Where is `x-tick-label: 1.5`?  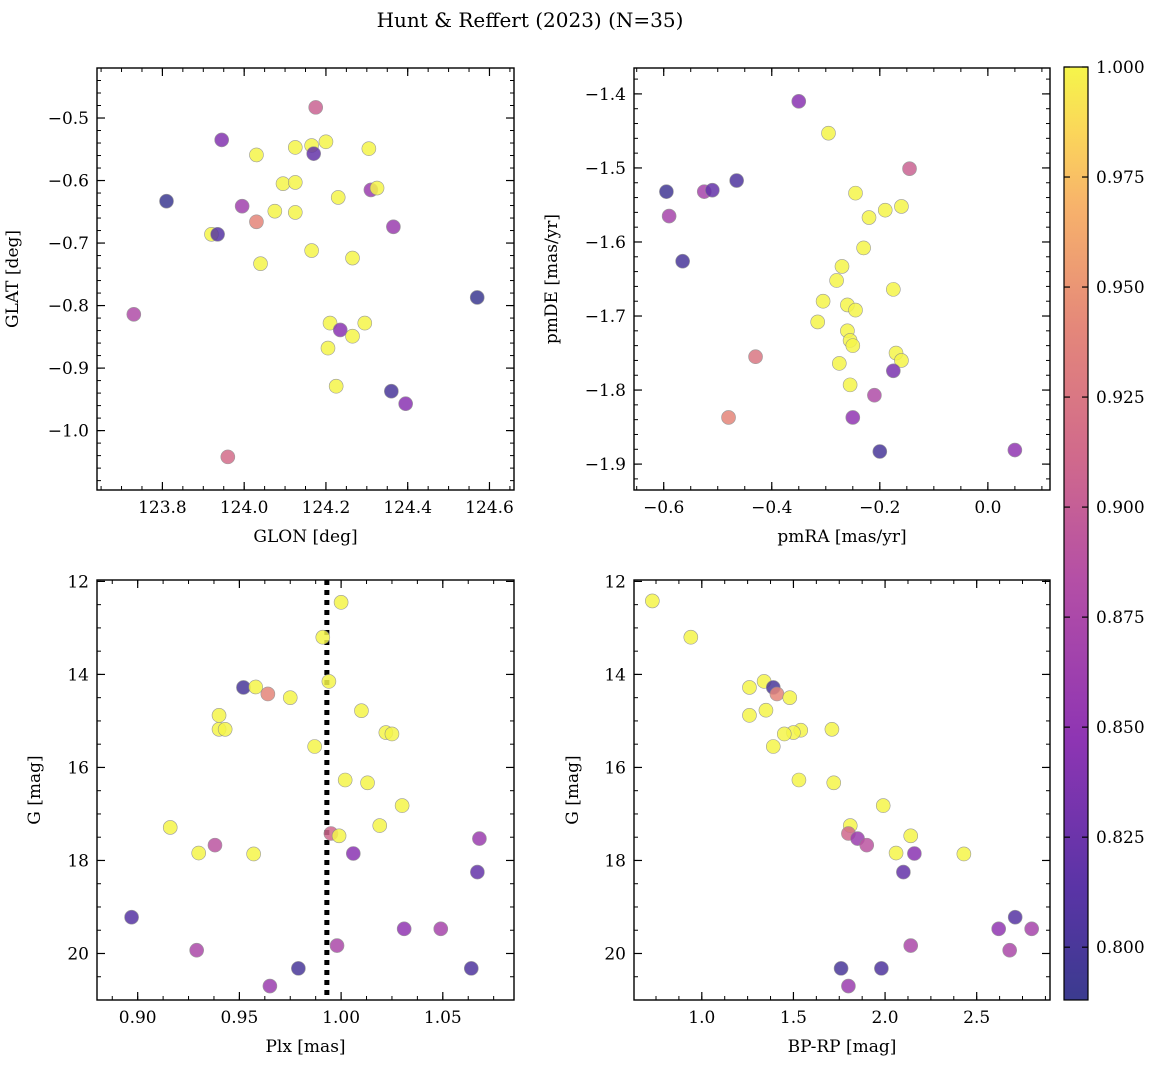
x-tick-label: 1.5 is located at coordinates (793, 1018).